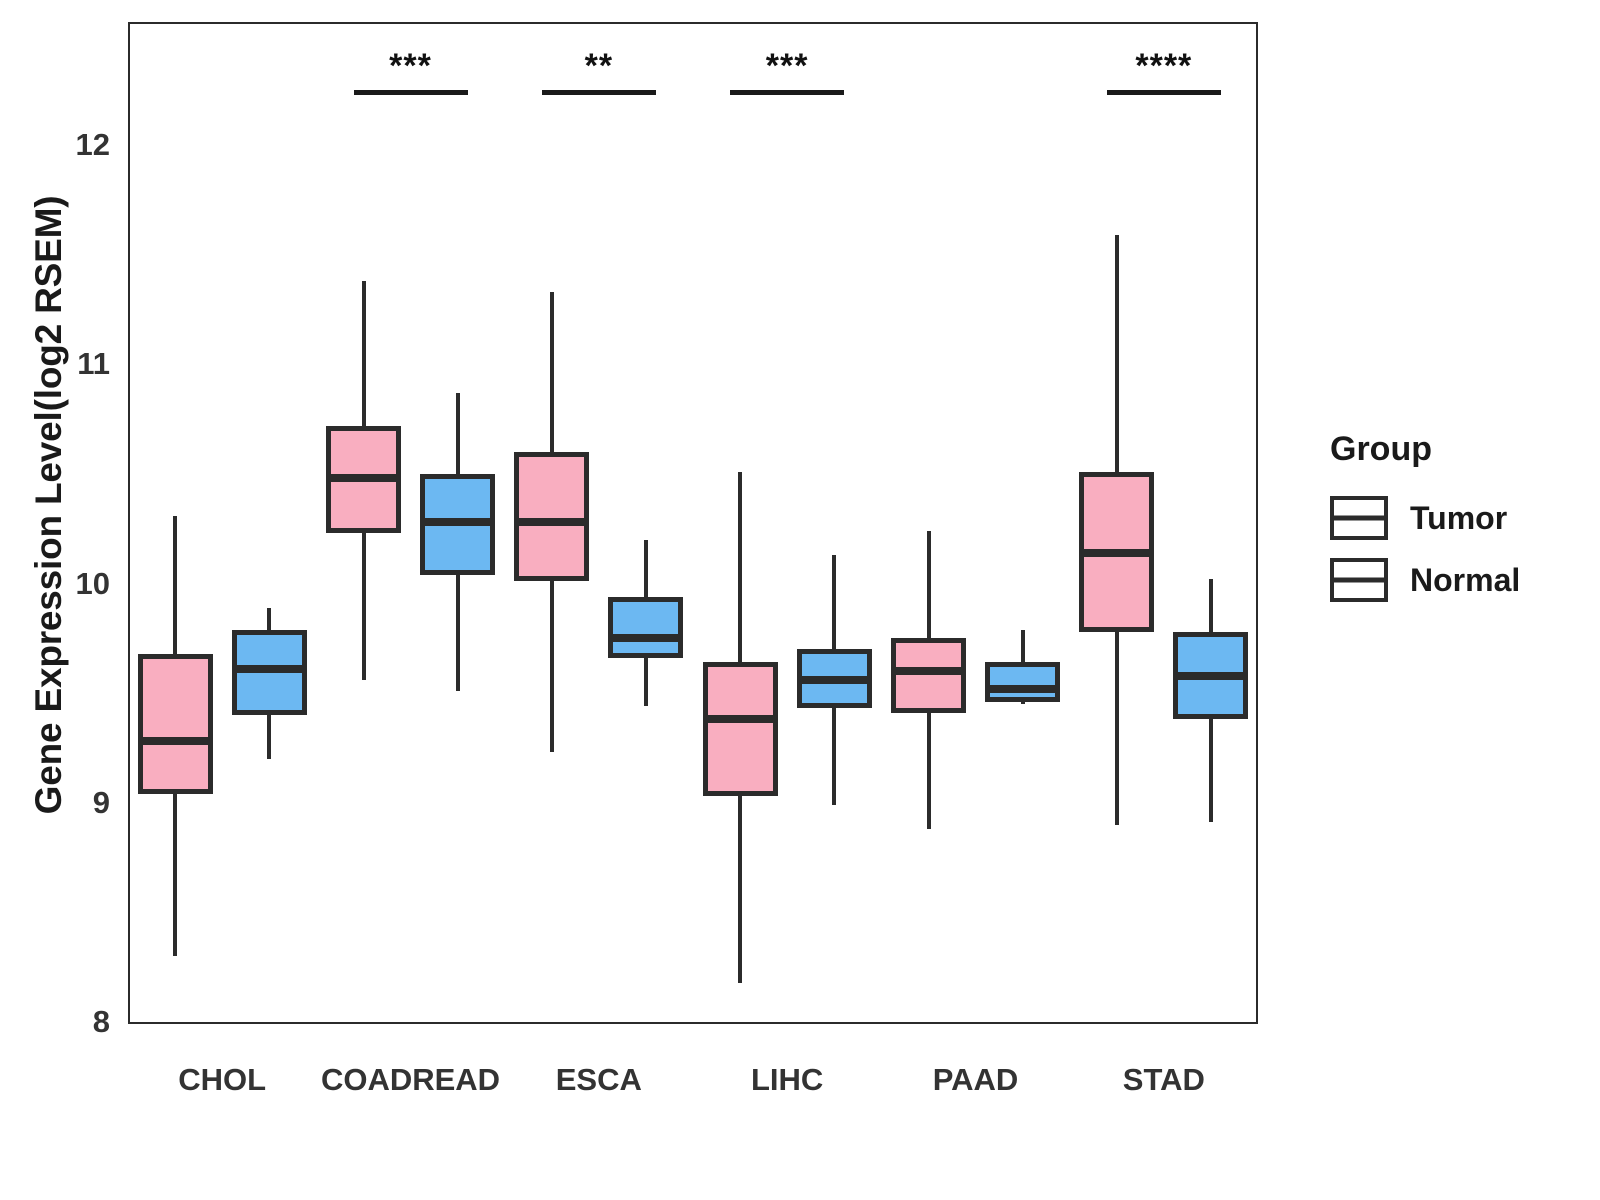  What do you see at coordinates (1359, 580) in the screenshot?
I see `legend-key-normal` at bounding box center [1359, 580].